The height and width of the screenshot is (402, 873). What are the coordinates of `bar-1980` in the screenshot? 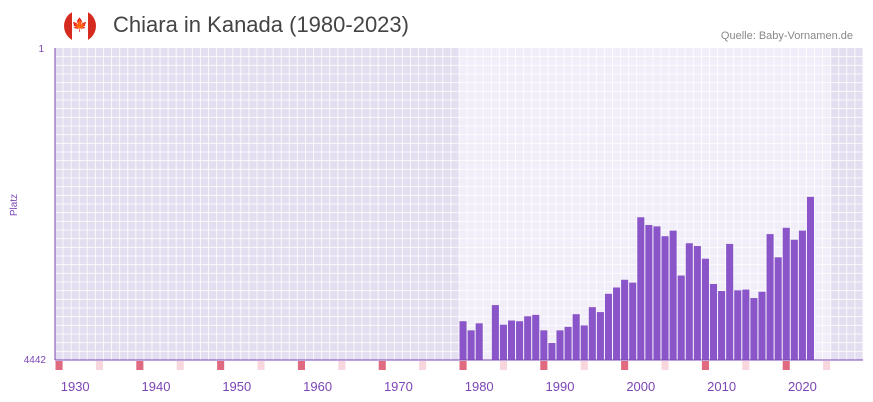 It's located at (479, 341).